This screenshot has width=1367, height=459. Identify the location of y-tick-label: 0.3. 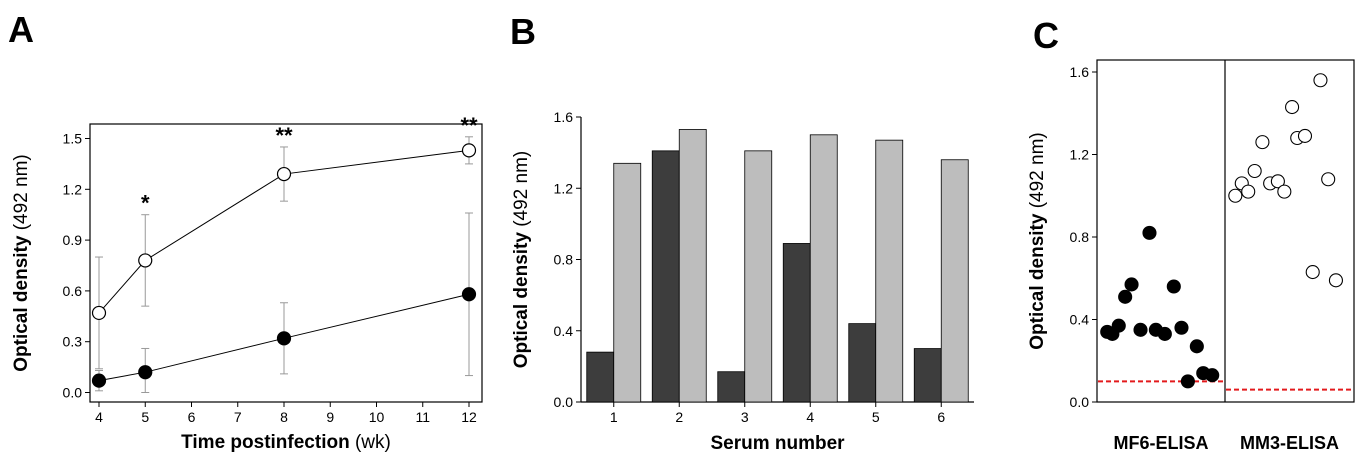
(73, 342).